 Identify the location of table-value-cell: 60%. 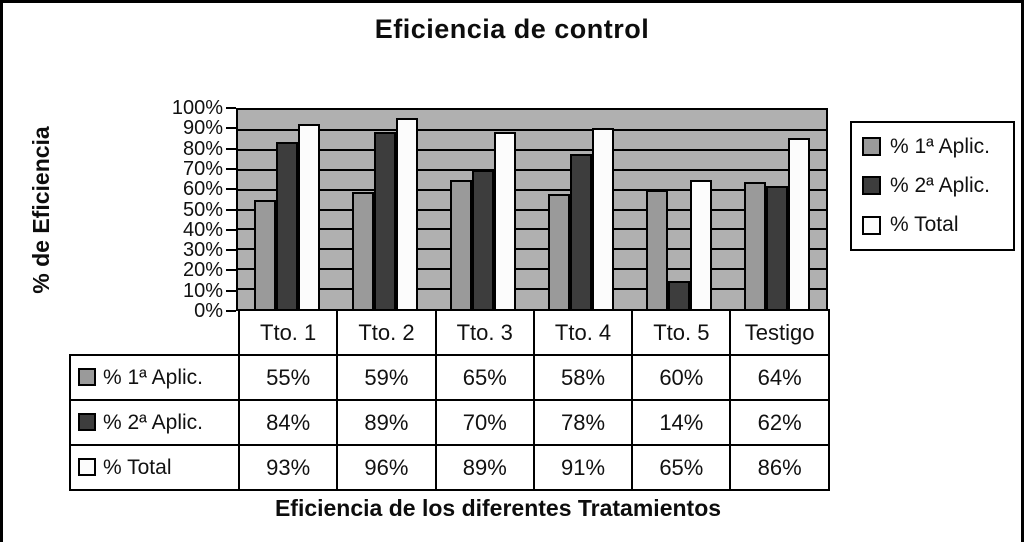
(681, 377).